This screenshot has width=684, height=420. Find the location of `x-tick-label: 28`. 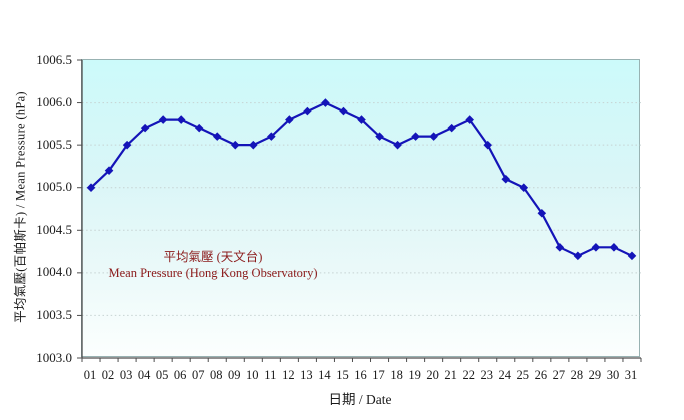

x-tick-label: 28 is located at coordinates (577, 375).